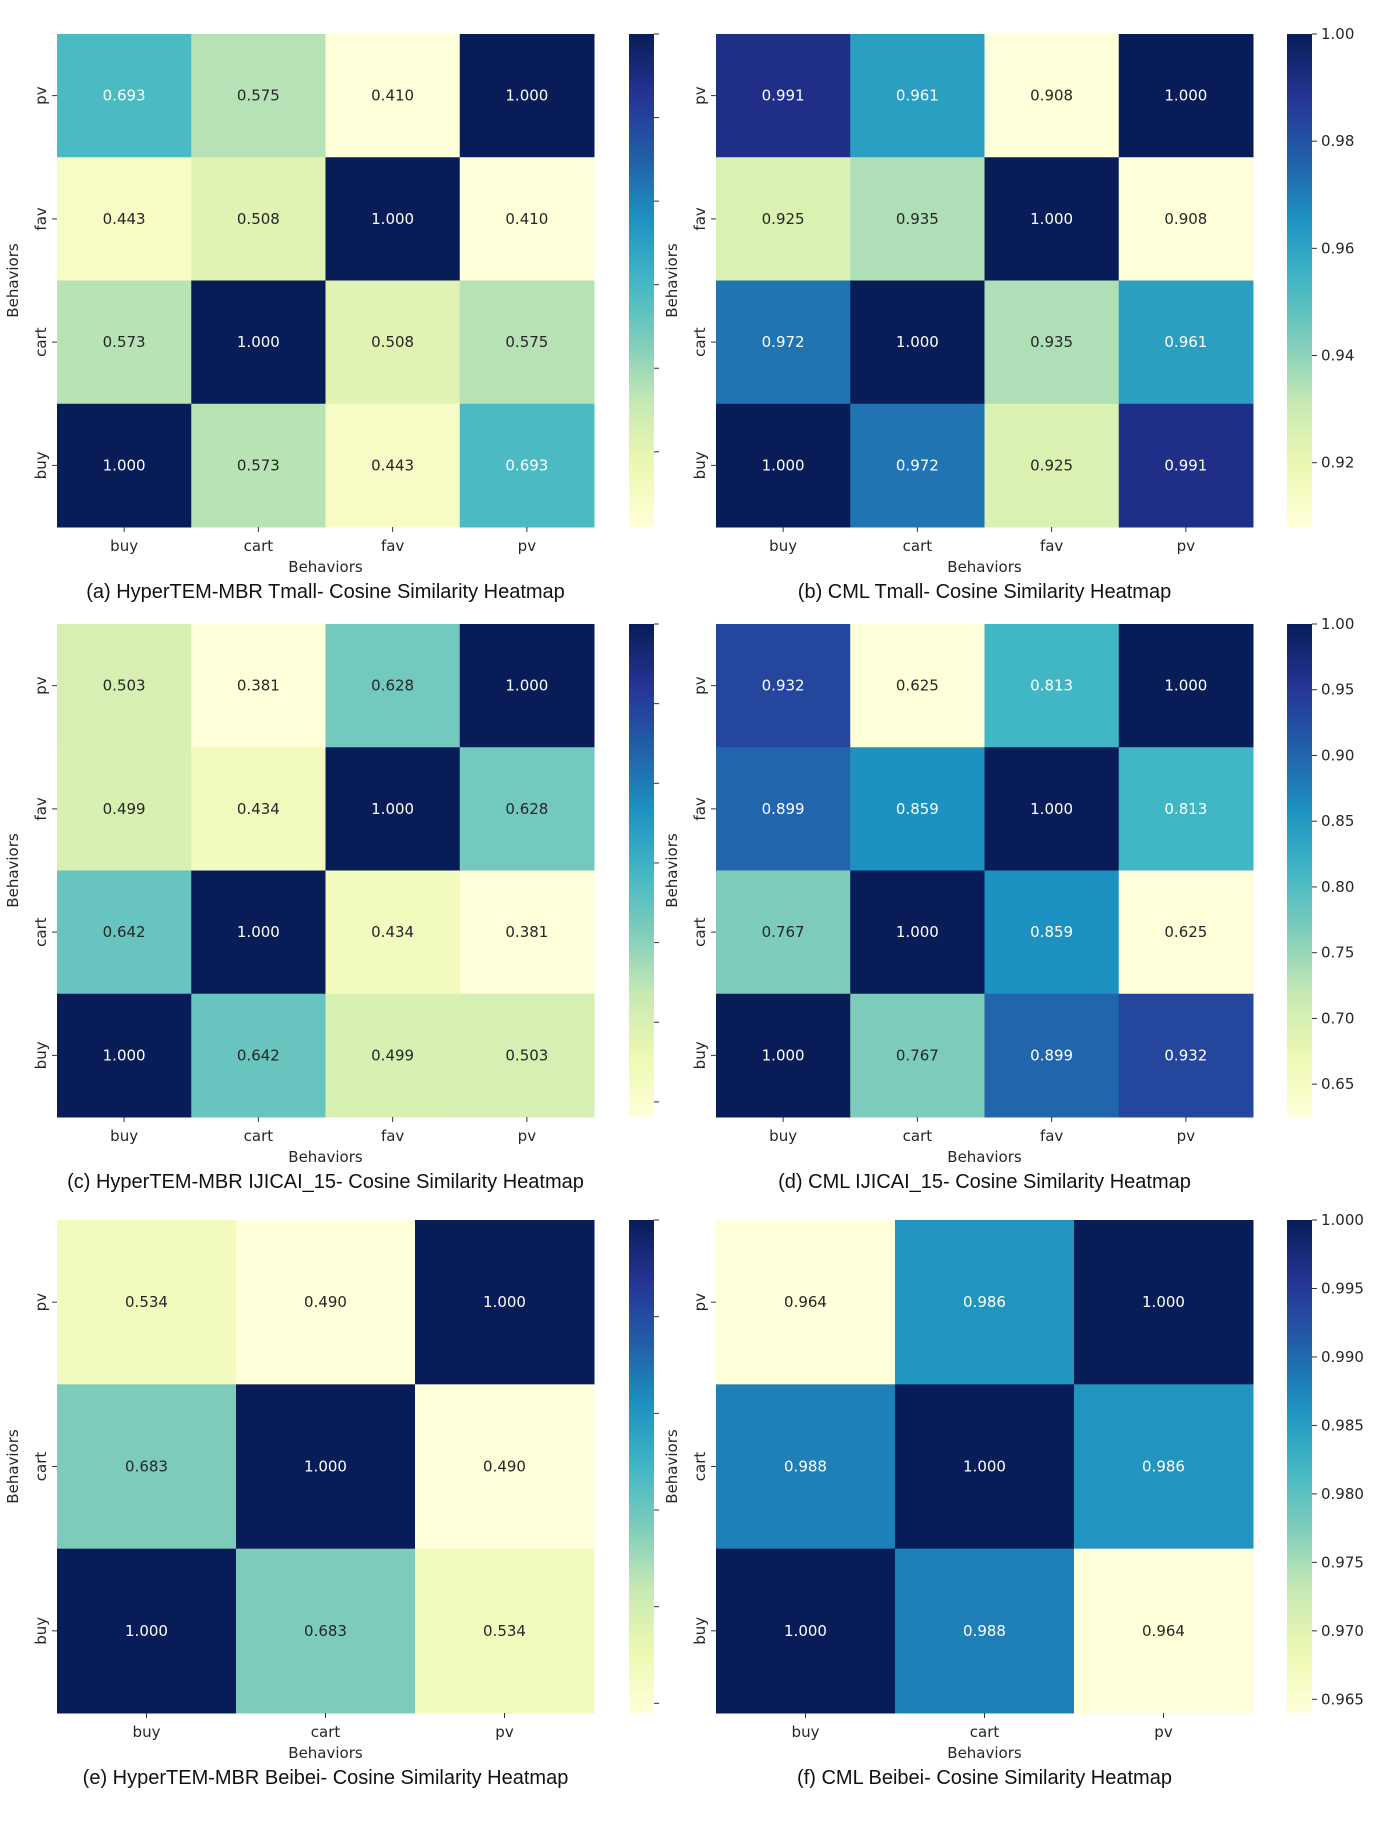 Image resolution: width=1376 pixels, height=1839 pixels. What do you see at coordinates (1185, 465) in the screenshot?
I see `cell-annotation: 0.991` at bounding box center [1185, 465].